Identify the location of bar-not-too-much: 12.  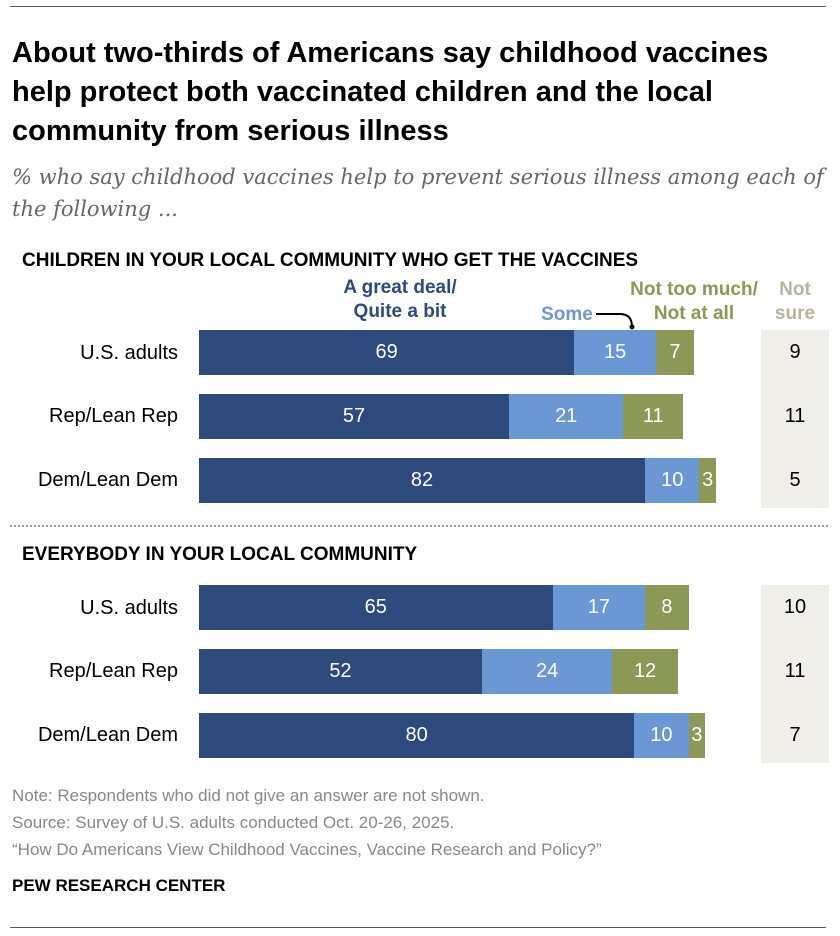
(645, 671).